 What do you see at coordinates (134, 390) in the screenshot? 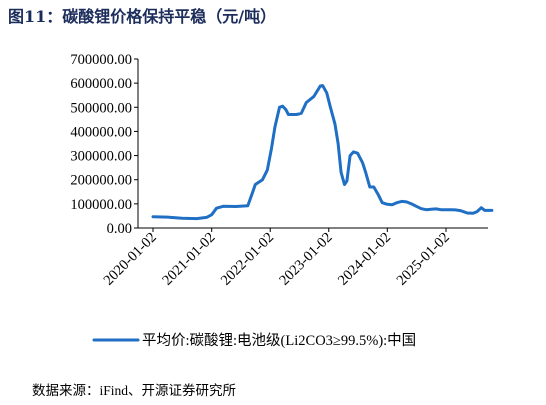
I see `source-note: 数据来源：iFind、开源证券研究所` at bounding box center [134, 390].